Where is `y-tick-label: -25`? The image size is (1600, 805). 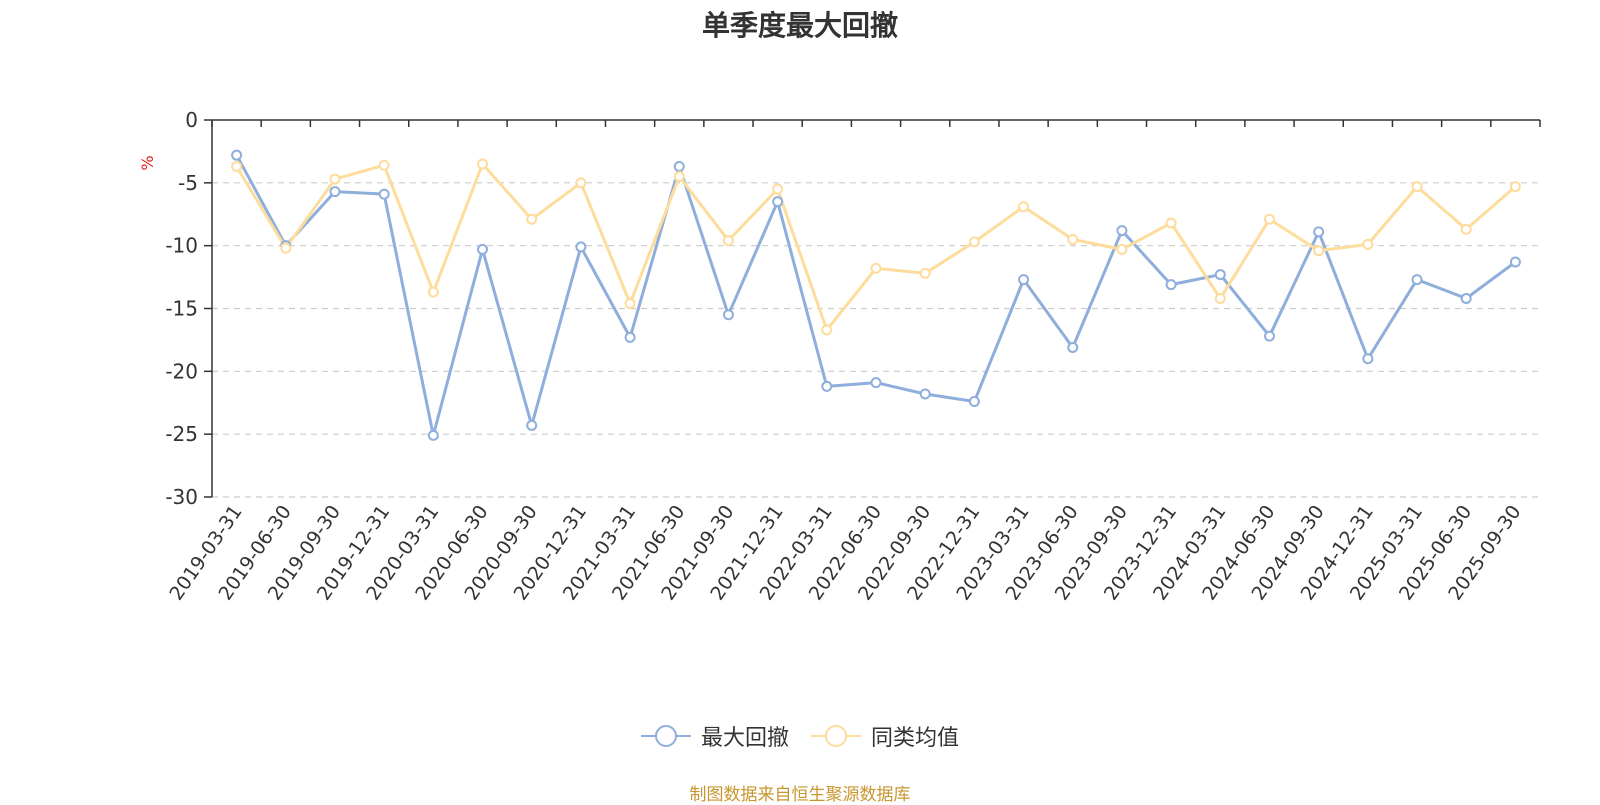
y-tick-label: -25 is located at coordinates (181, 434).